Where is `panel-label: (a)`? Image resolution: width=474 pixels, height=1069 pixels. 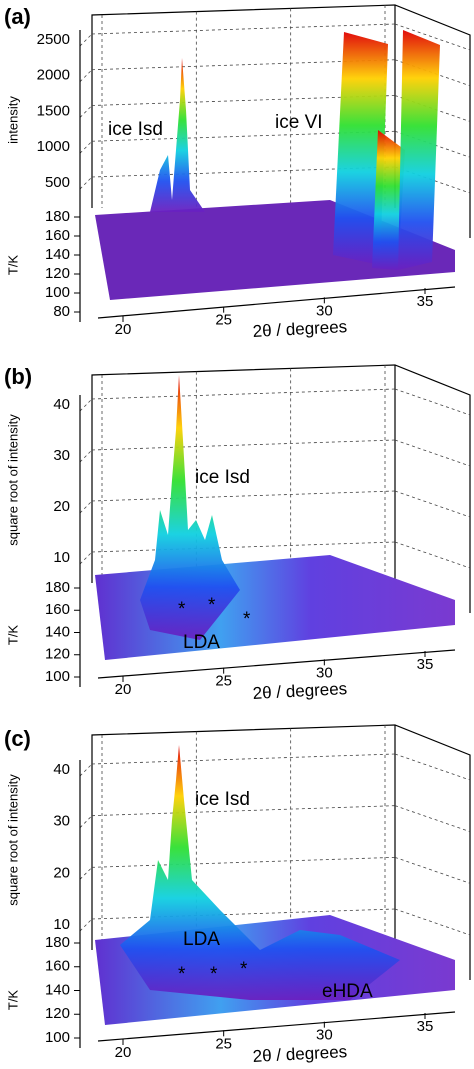
panel-label: (a) is located at coordinates (17, 16).